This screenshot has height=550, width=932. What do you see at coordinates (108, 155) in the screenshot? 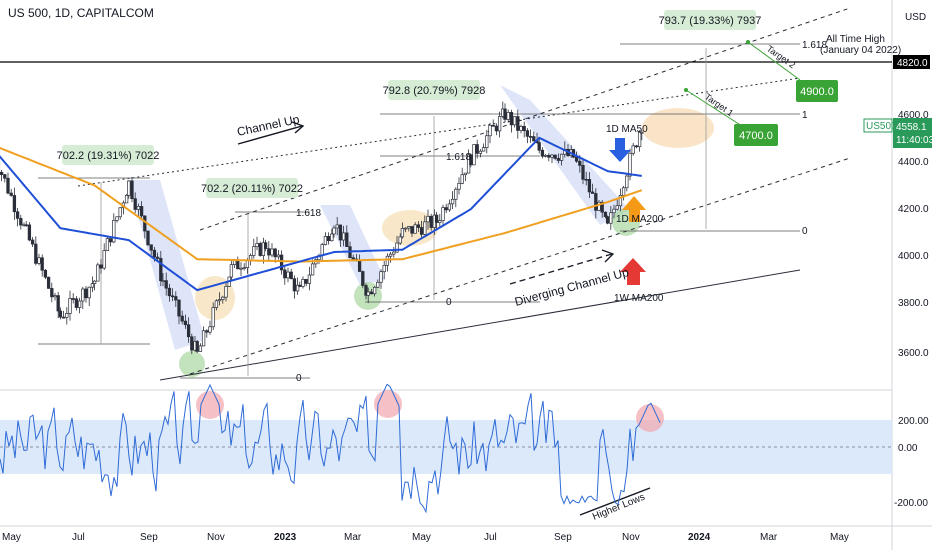
I see `box1-bg` at bounding box center [108, 155].